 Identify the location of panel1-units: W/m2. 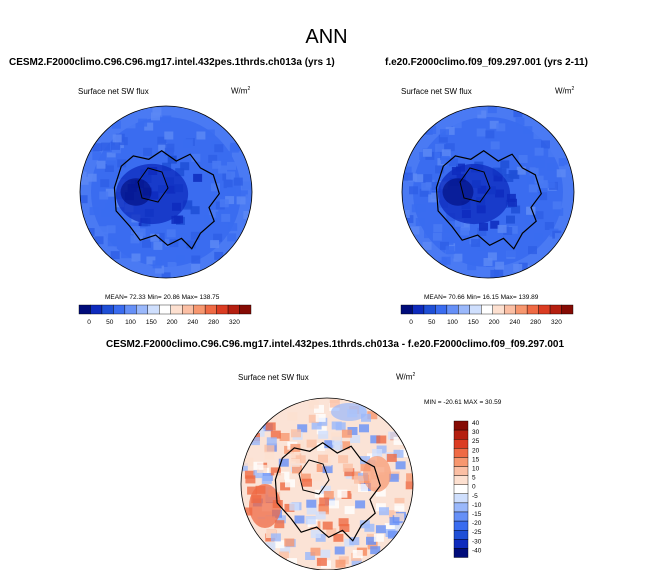
(241, 91).